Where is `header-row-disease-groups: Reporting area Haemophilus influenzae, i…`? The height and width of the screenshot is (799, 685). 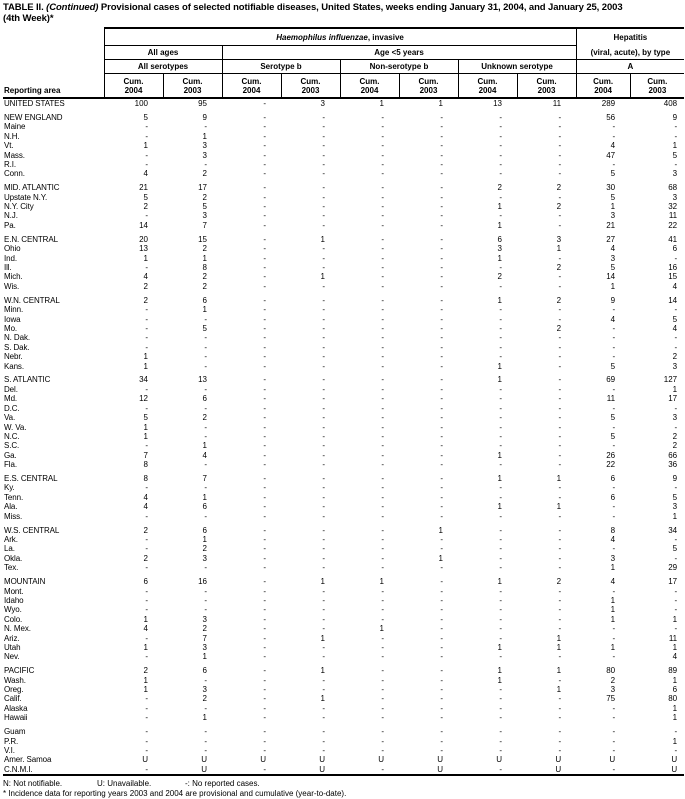 header-row-disease-groups: Reporting area Haemophilus influenzae, i… is located at coordinates (344, 63).